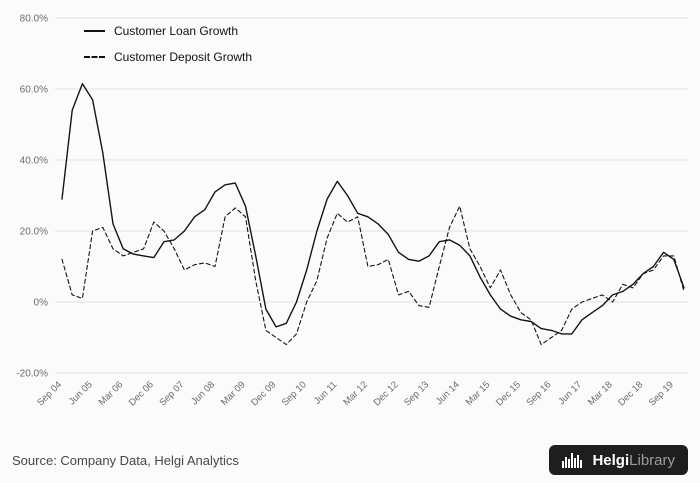  What do you see at coordinates (34, 90) in the screenshot?
I see `svg-text: 60.0%` at bounding box center [34, 90].